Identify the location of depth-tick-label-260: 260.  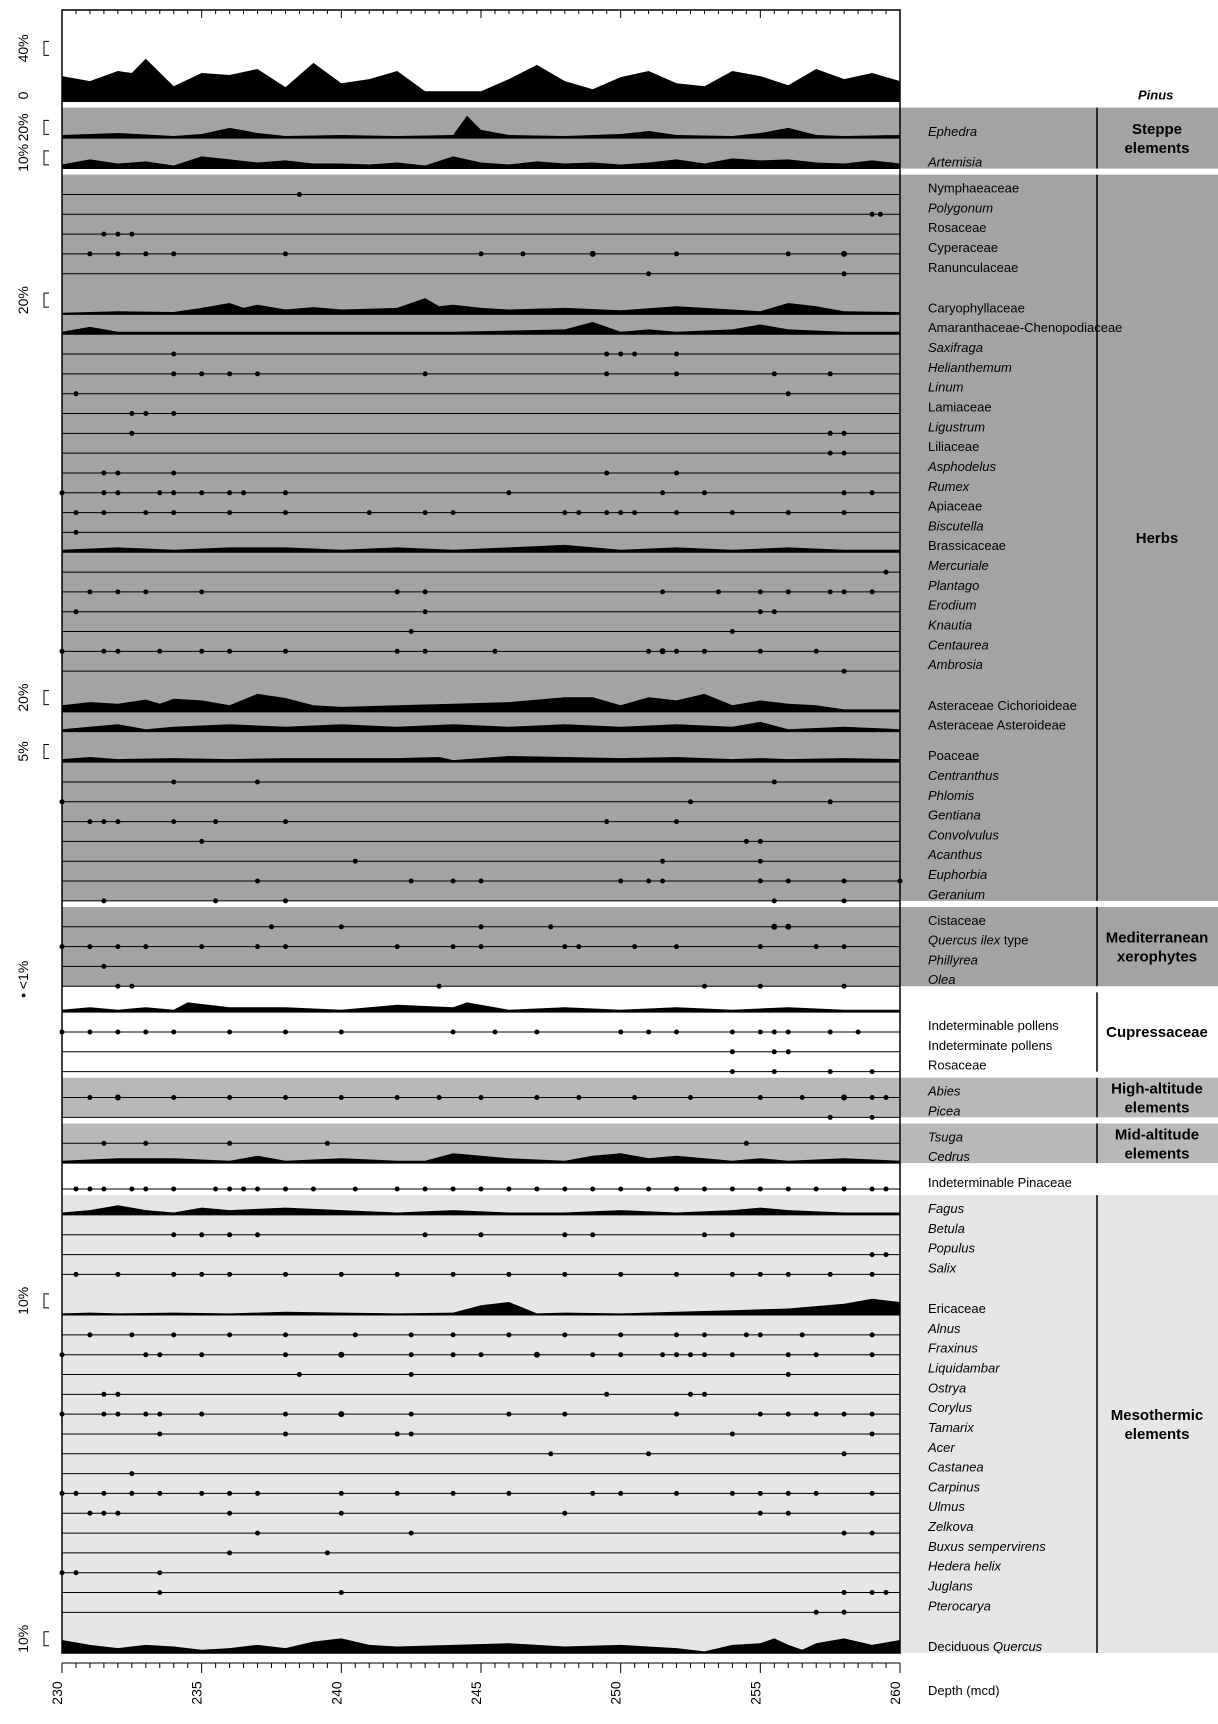
(895, 1693).